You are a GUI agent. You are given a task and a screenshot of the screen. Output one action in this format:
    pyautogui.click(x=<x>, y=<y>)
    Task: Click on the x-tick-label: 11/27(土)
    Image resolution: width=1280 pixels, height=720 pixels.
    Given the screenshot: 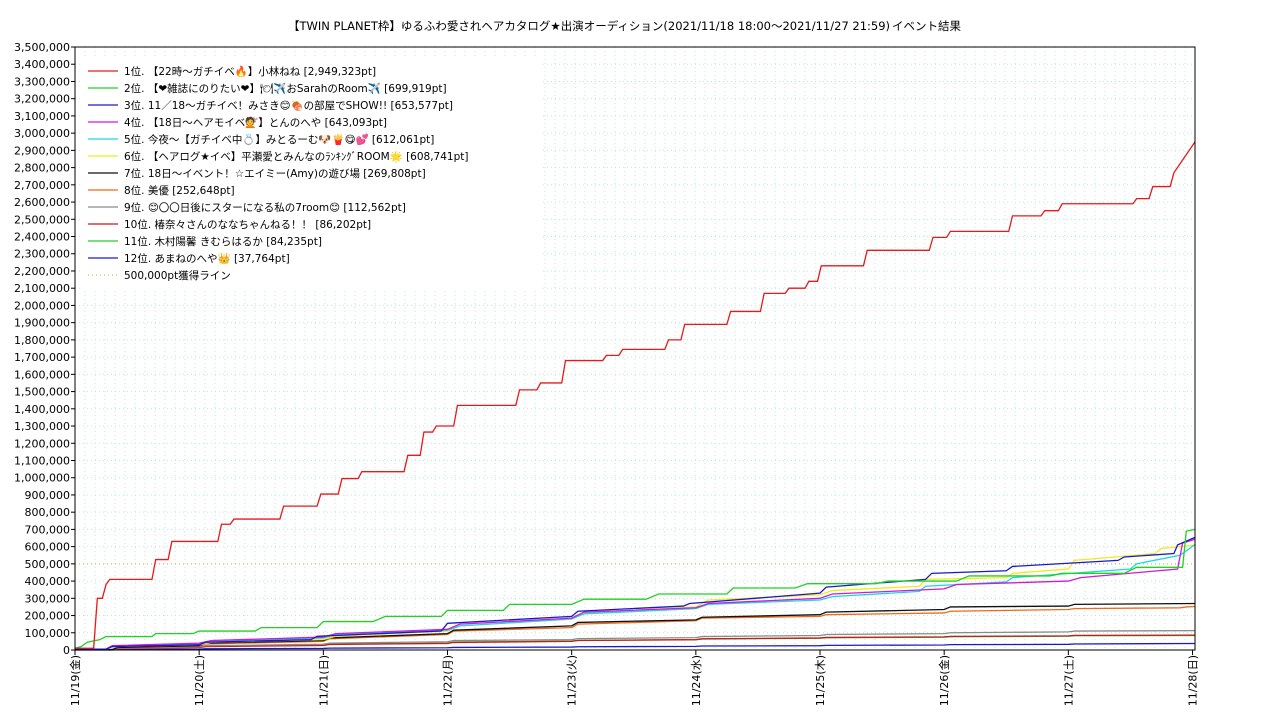 What is the action you would take?
    pyautogui.click(x=1068, y=680)
    